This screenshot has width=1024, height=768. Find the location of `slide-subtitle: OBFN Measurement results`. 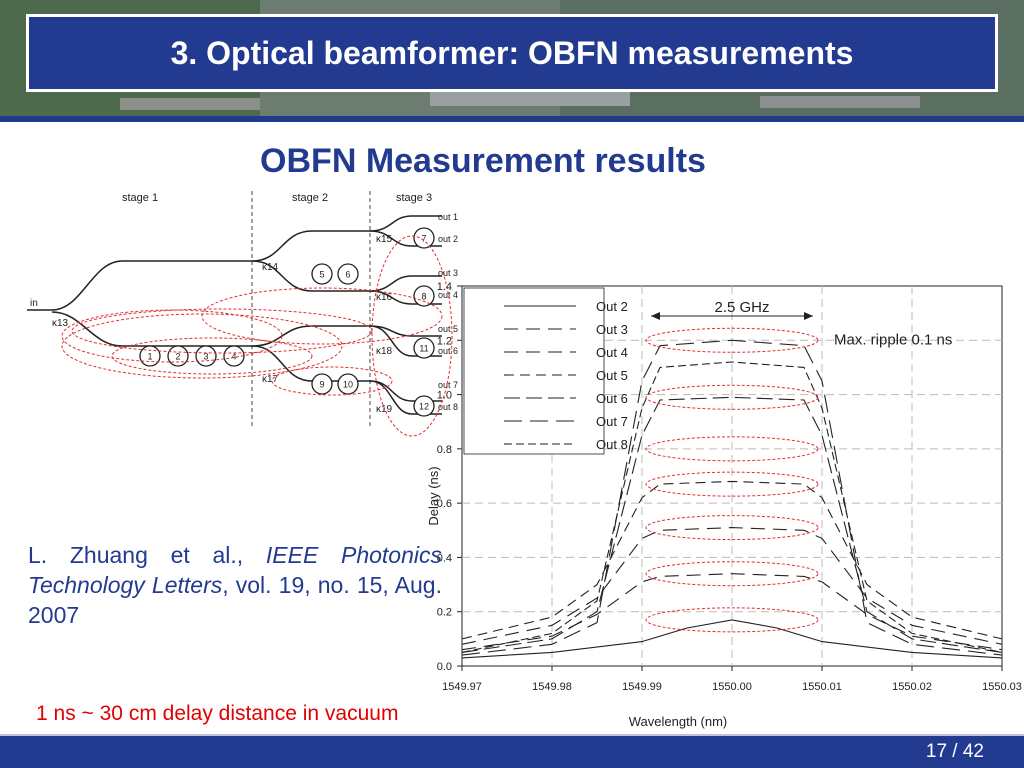

slide-subtitle: OBFN Measurement results is located at coordinates (483, 161).